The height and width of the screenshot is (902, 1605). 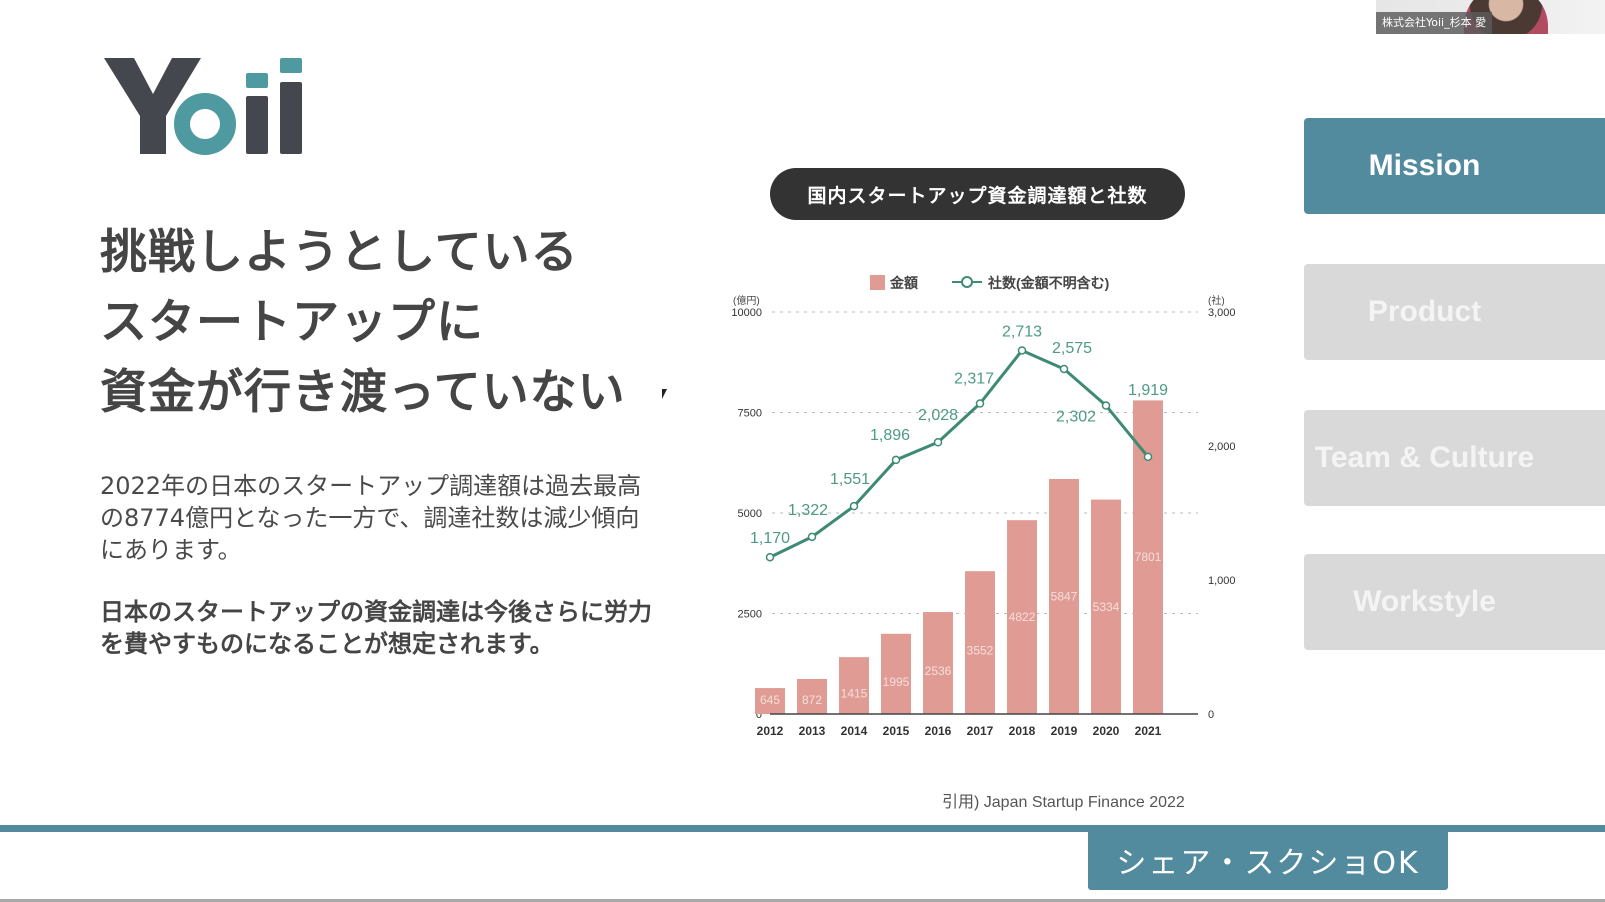 I want to click on line-value-label: 2,028, so click(x=938, y=415).